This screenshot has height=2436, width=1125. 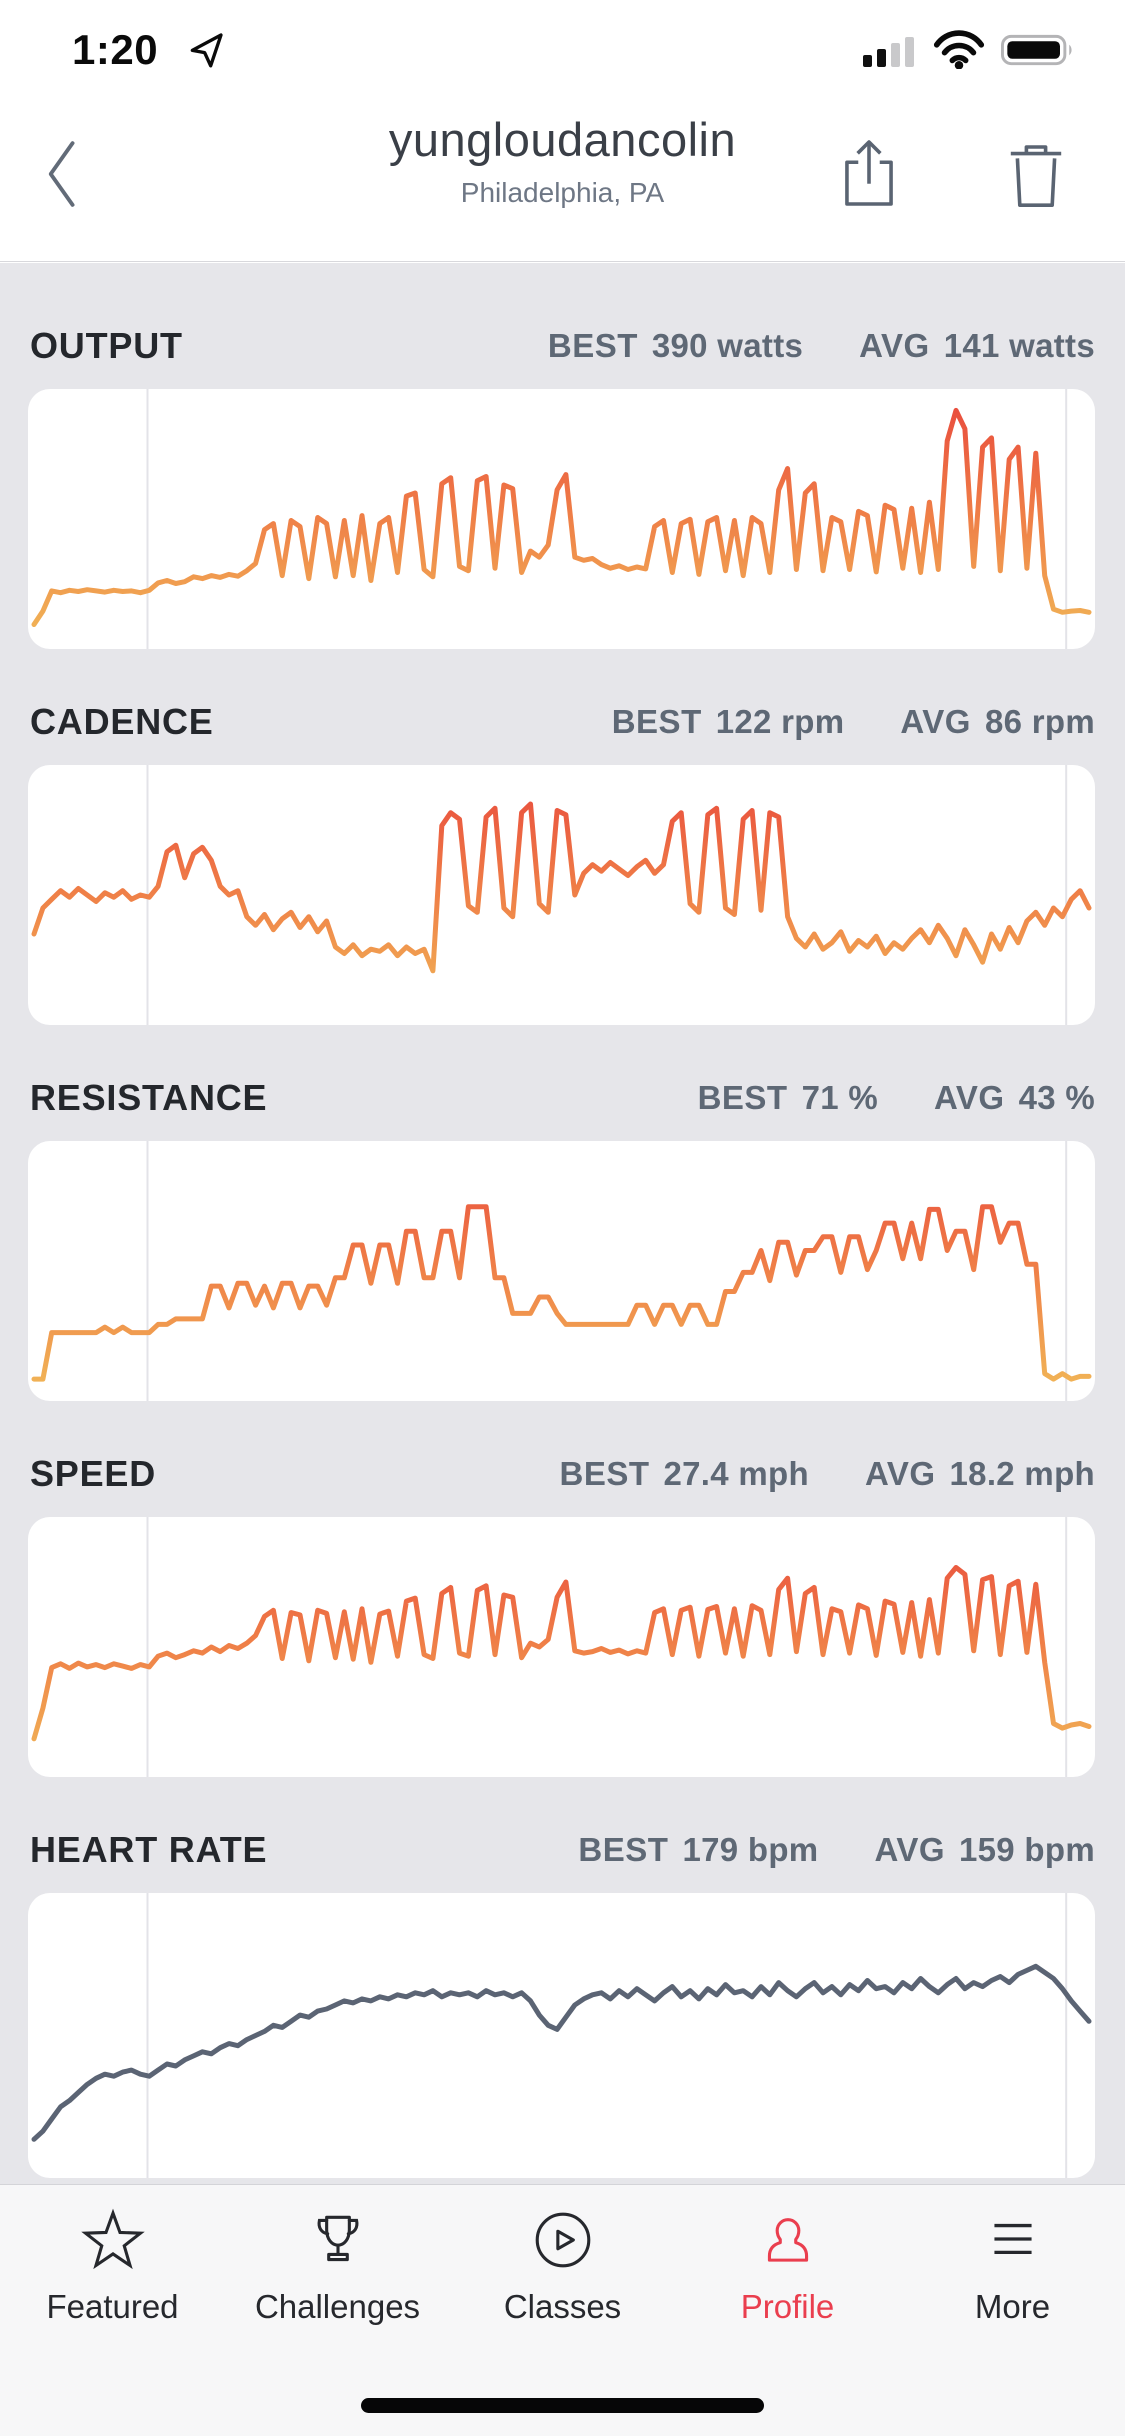 What do you see at coordinates (68, 174) in the screenshot?
I see `back-button` at bounding box center [68, 174].